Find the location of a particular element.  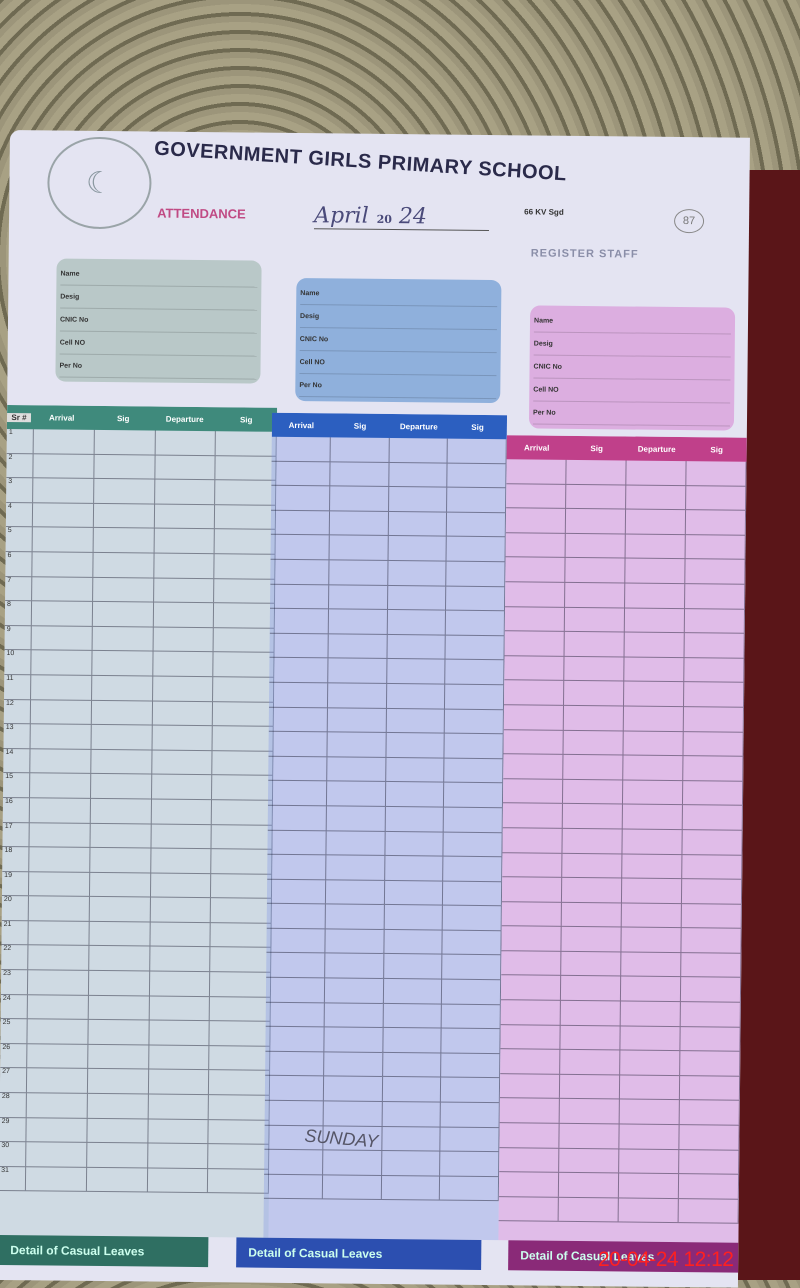

month-field: April 20 24 is located at coordinates (401, 217).